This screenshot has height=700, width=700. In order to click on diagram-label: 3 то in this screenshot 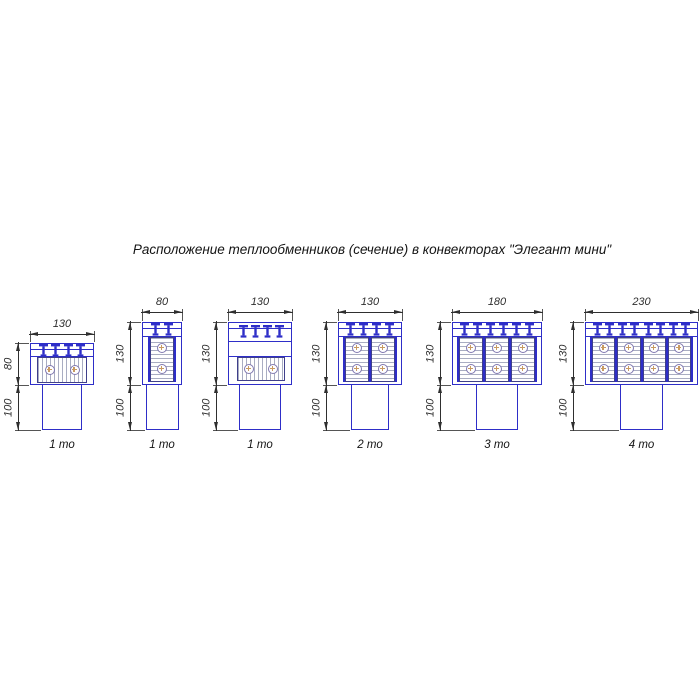, I will do `click(497, 445)`.